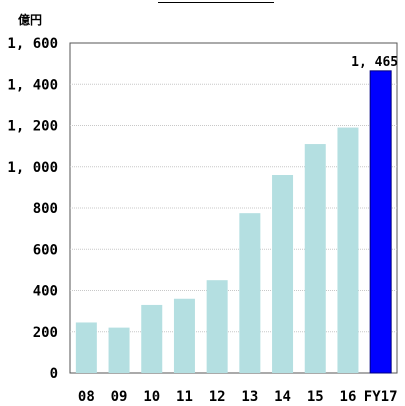  Describe the element at coordinates (32, 168) in the screenshot. I see `y-tick-label: 1, 000` at that location.